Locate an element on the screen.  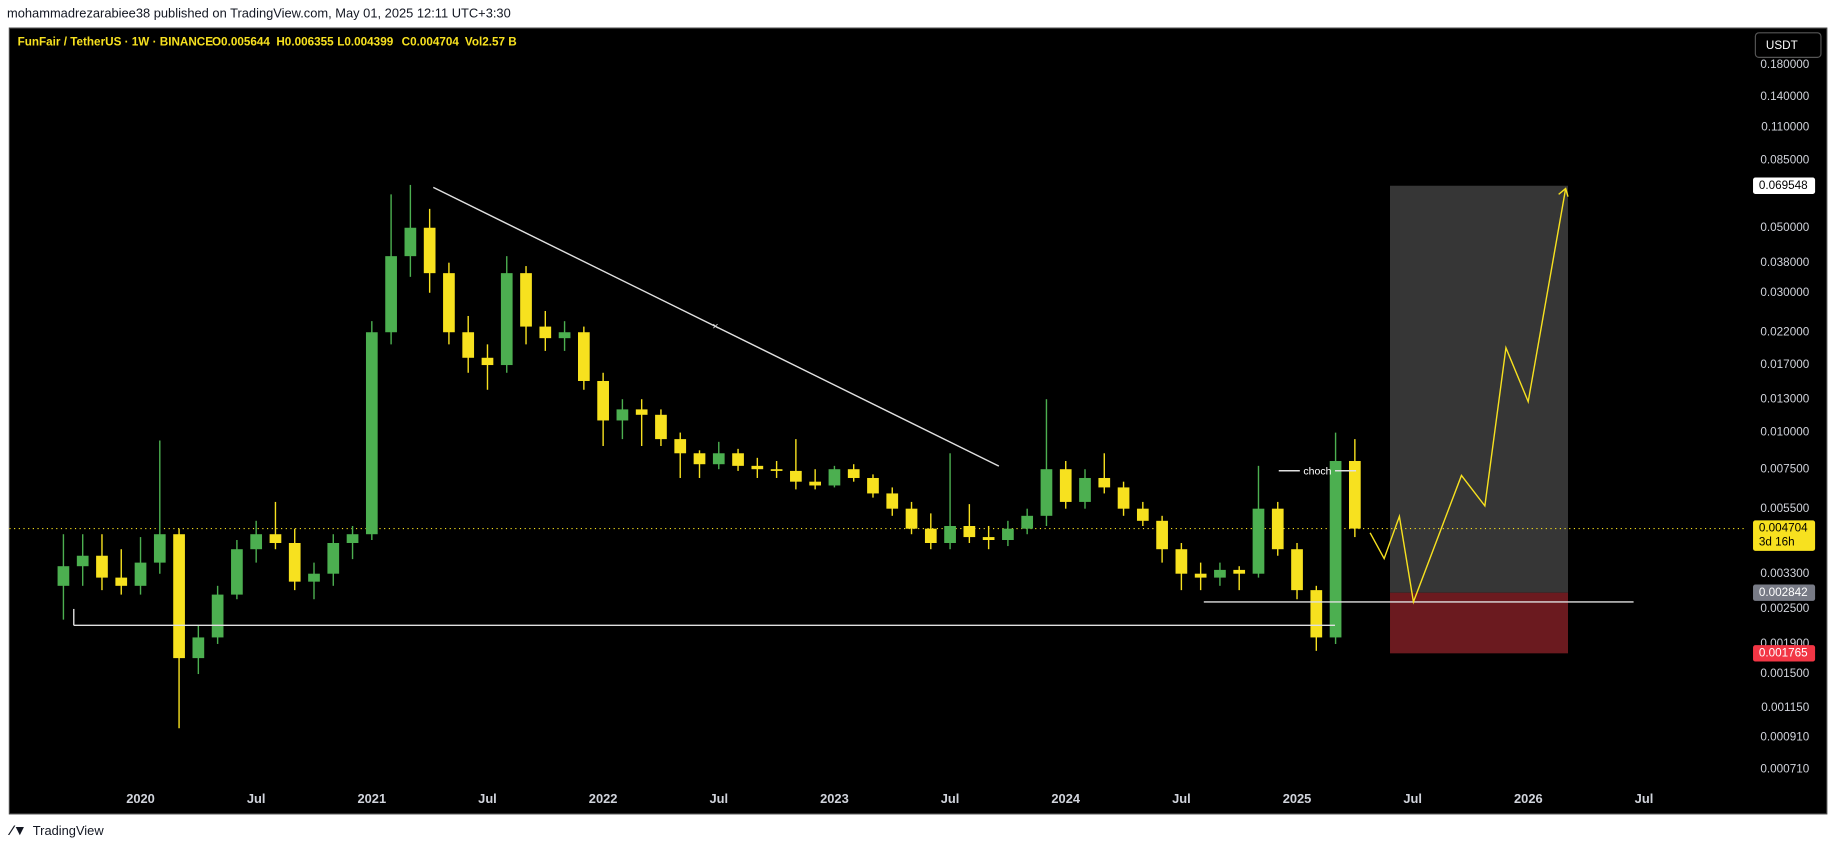
y-tick-label: 0.110000 is located at coordinates (1785, 126).